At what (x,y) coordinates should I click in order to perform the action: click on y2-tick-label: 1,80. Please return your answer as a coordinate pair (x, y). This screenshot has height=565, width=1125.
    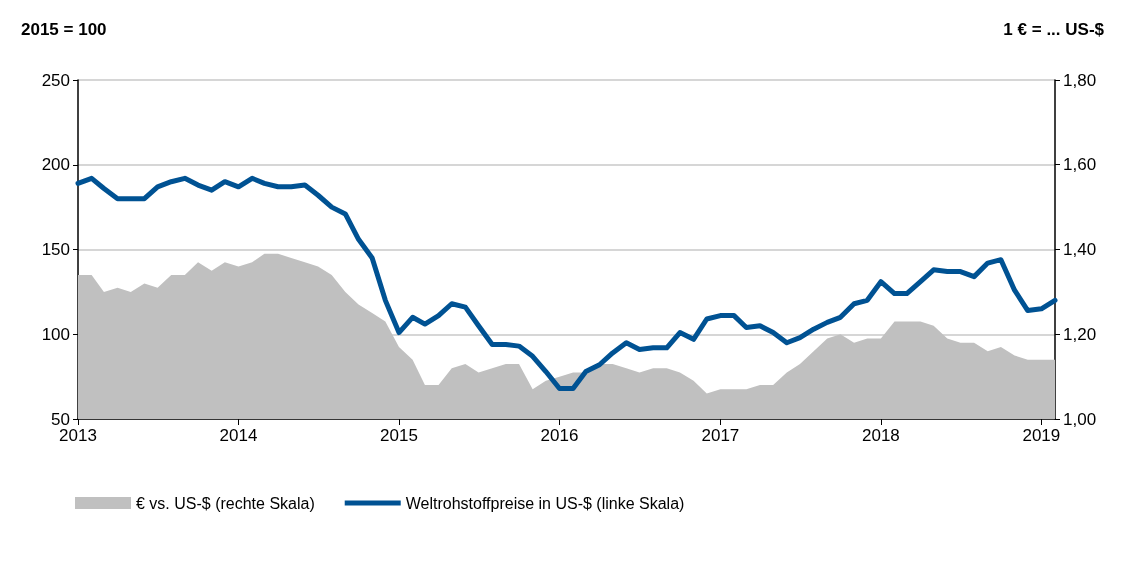
    Looking at the image, I should click on (1080, 80).